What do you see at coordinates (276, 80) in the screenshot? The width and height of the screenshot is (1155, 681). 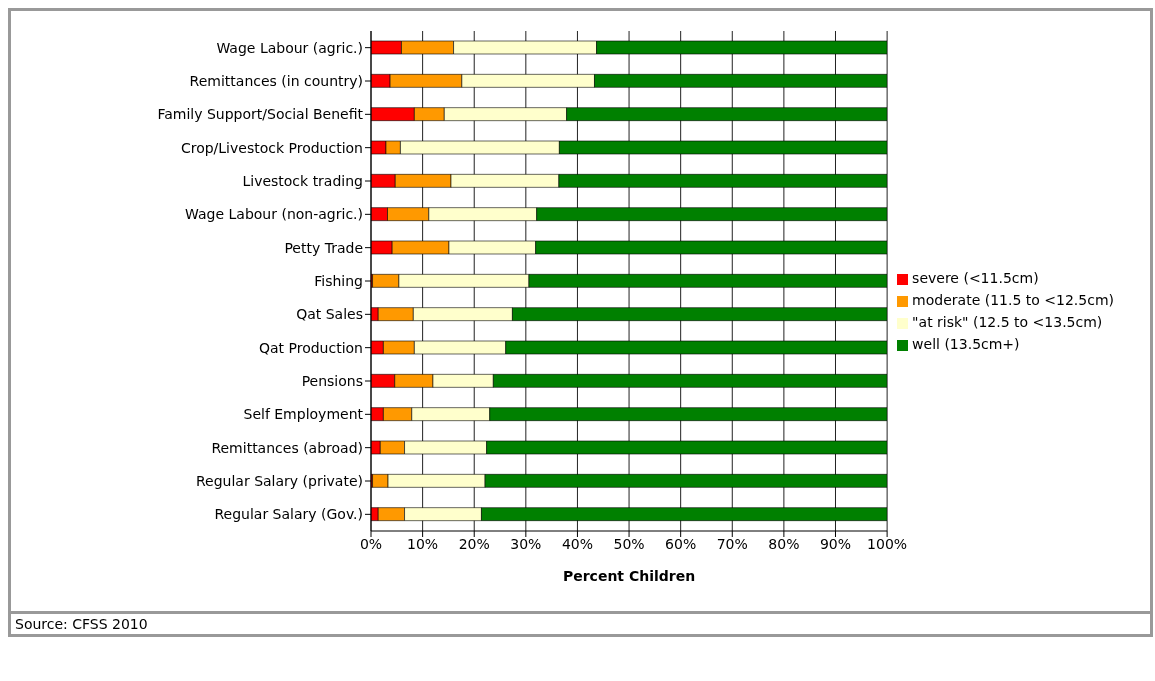 I see `y-tick-label: Remittances (in country)` at bounding box center [276, 80].